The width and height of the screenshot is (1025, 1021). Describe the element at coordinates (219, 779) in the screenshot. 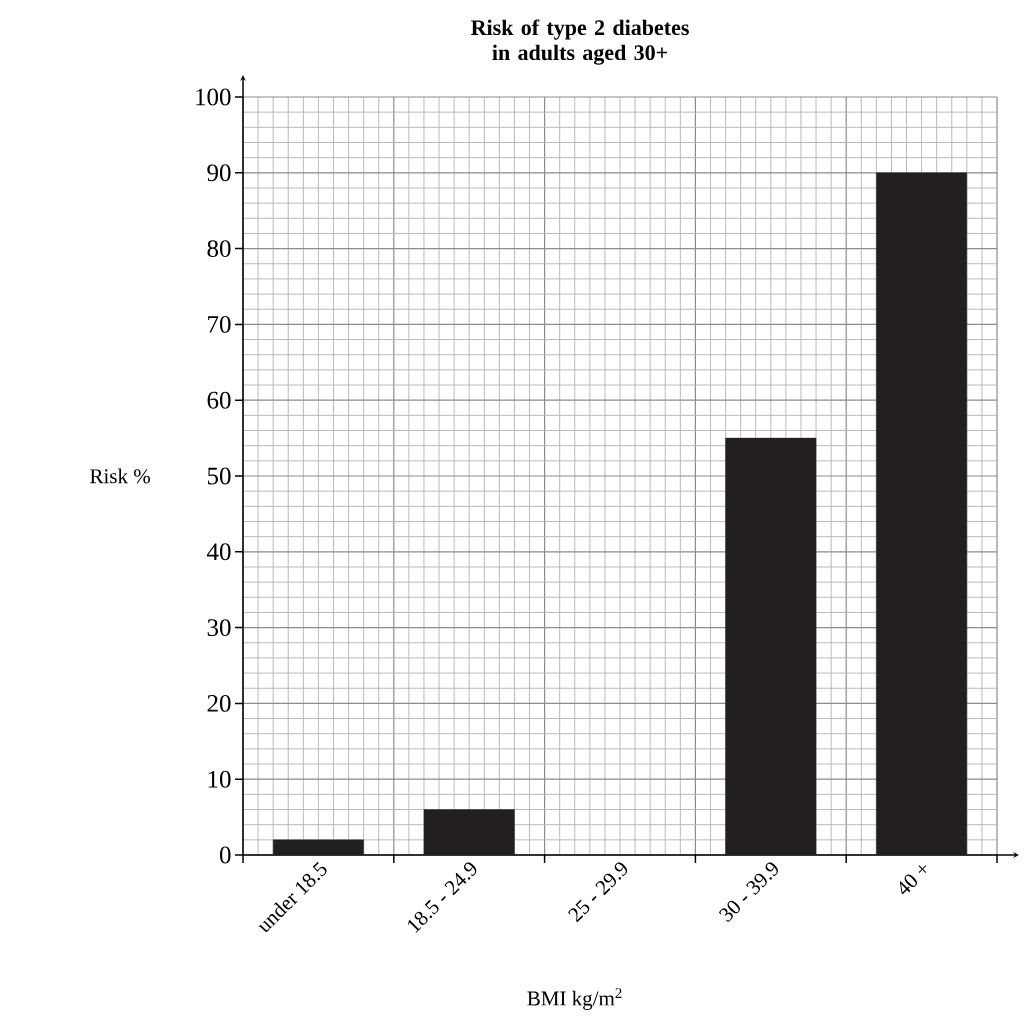

I see `y-tick-label: 10` at that location.